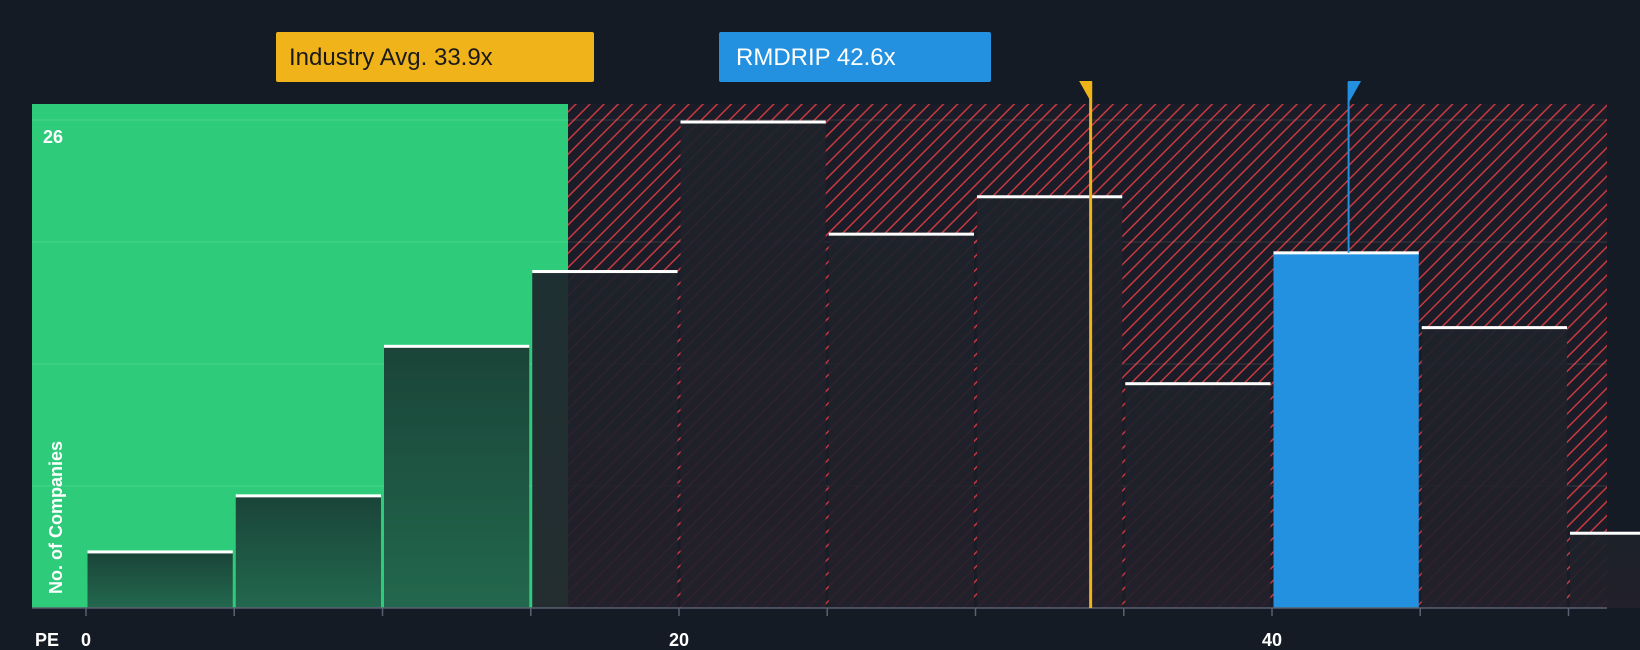 The image size is (1640, 650). Describe the element at coordinates (47, 640) in the screenshot. I see `x-axis-label: PE` at that location.